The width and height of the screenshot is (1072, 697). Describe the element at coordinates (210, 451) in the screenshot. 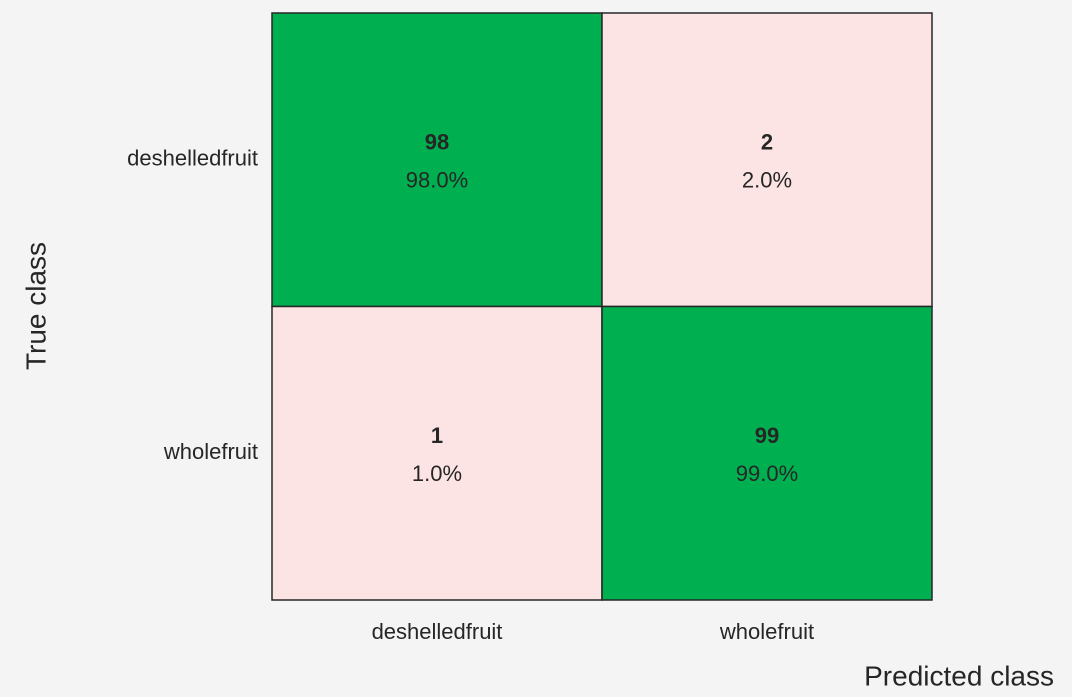

I see `row-label: wholefruit` at that location.